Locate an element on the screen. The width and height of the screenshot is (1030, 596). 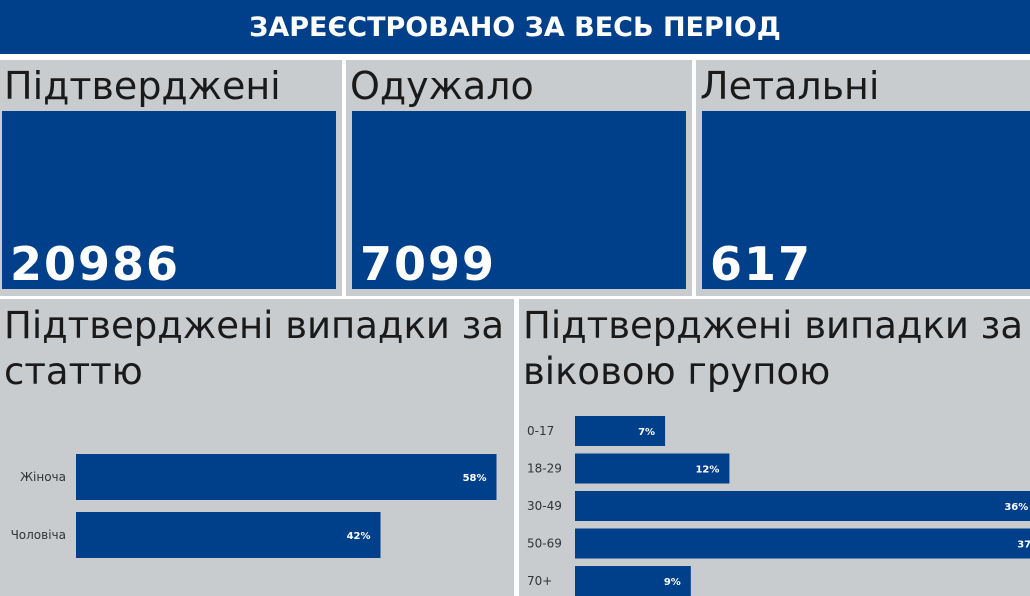
age-category-label: 50-69 is located at coordinates (544, 544).